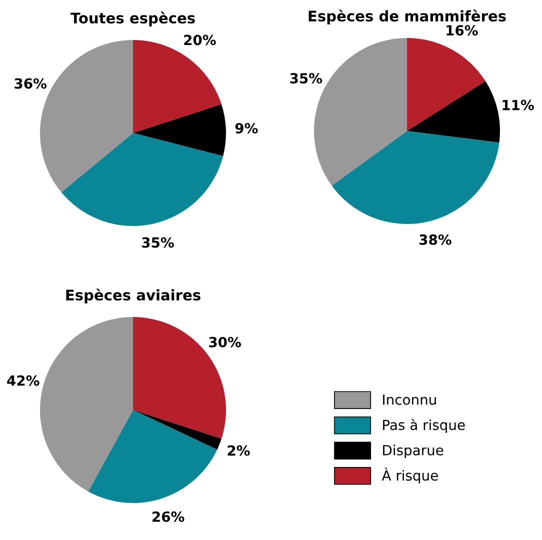 This screenshot has width=542, height=540. I want to click on data-label: 26%, so click(168, 516).